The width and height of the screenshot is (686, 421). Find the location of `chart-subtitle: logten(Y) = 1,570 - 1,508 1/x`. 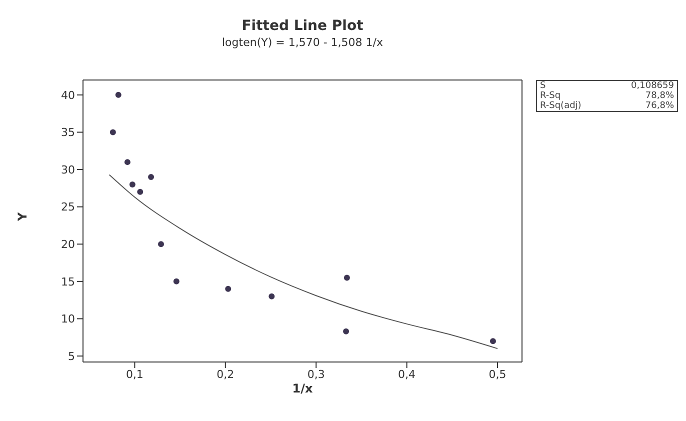

chart-subtitle: logten(Y) = 1,570 - 1,508 1/x is located at coordinates (302, 42).